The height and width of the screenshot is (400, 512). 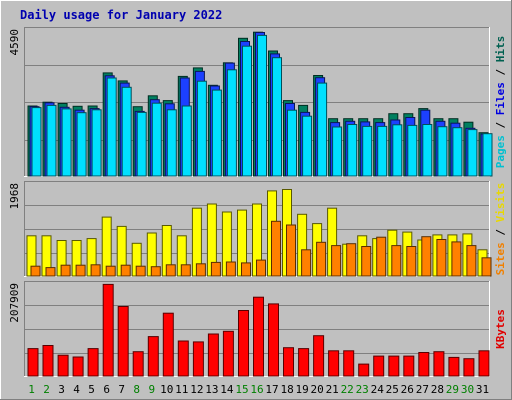 I want to click on series-sites, so click(x=261, y=248).